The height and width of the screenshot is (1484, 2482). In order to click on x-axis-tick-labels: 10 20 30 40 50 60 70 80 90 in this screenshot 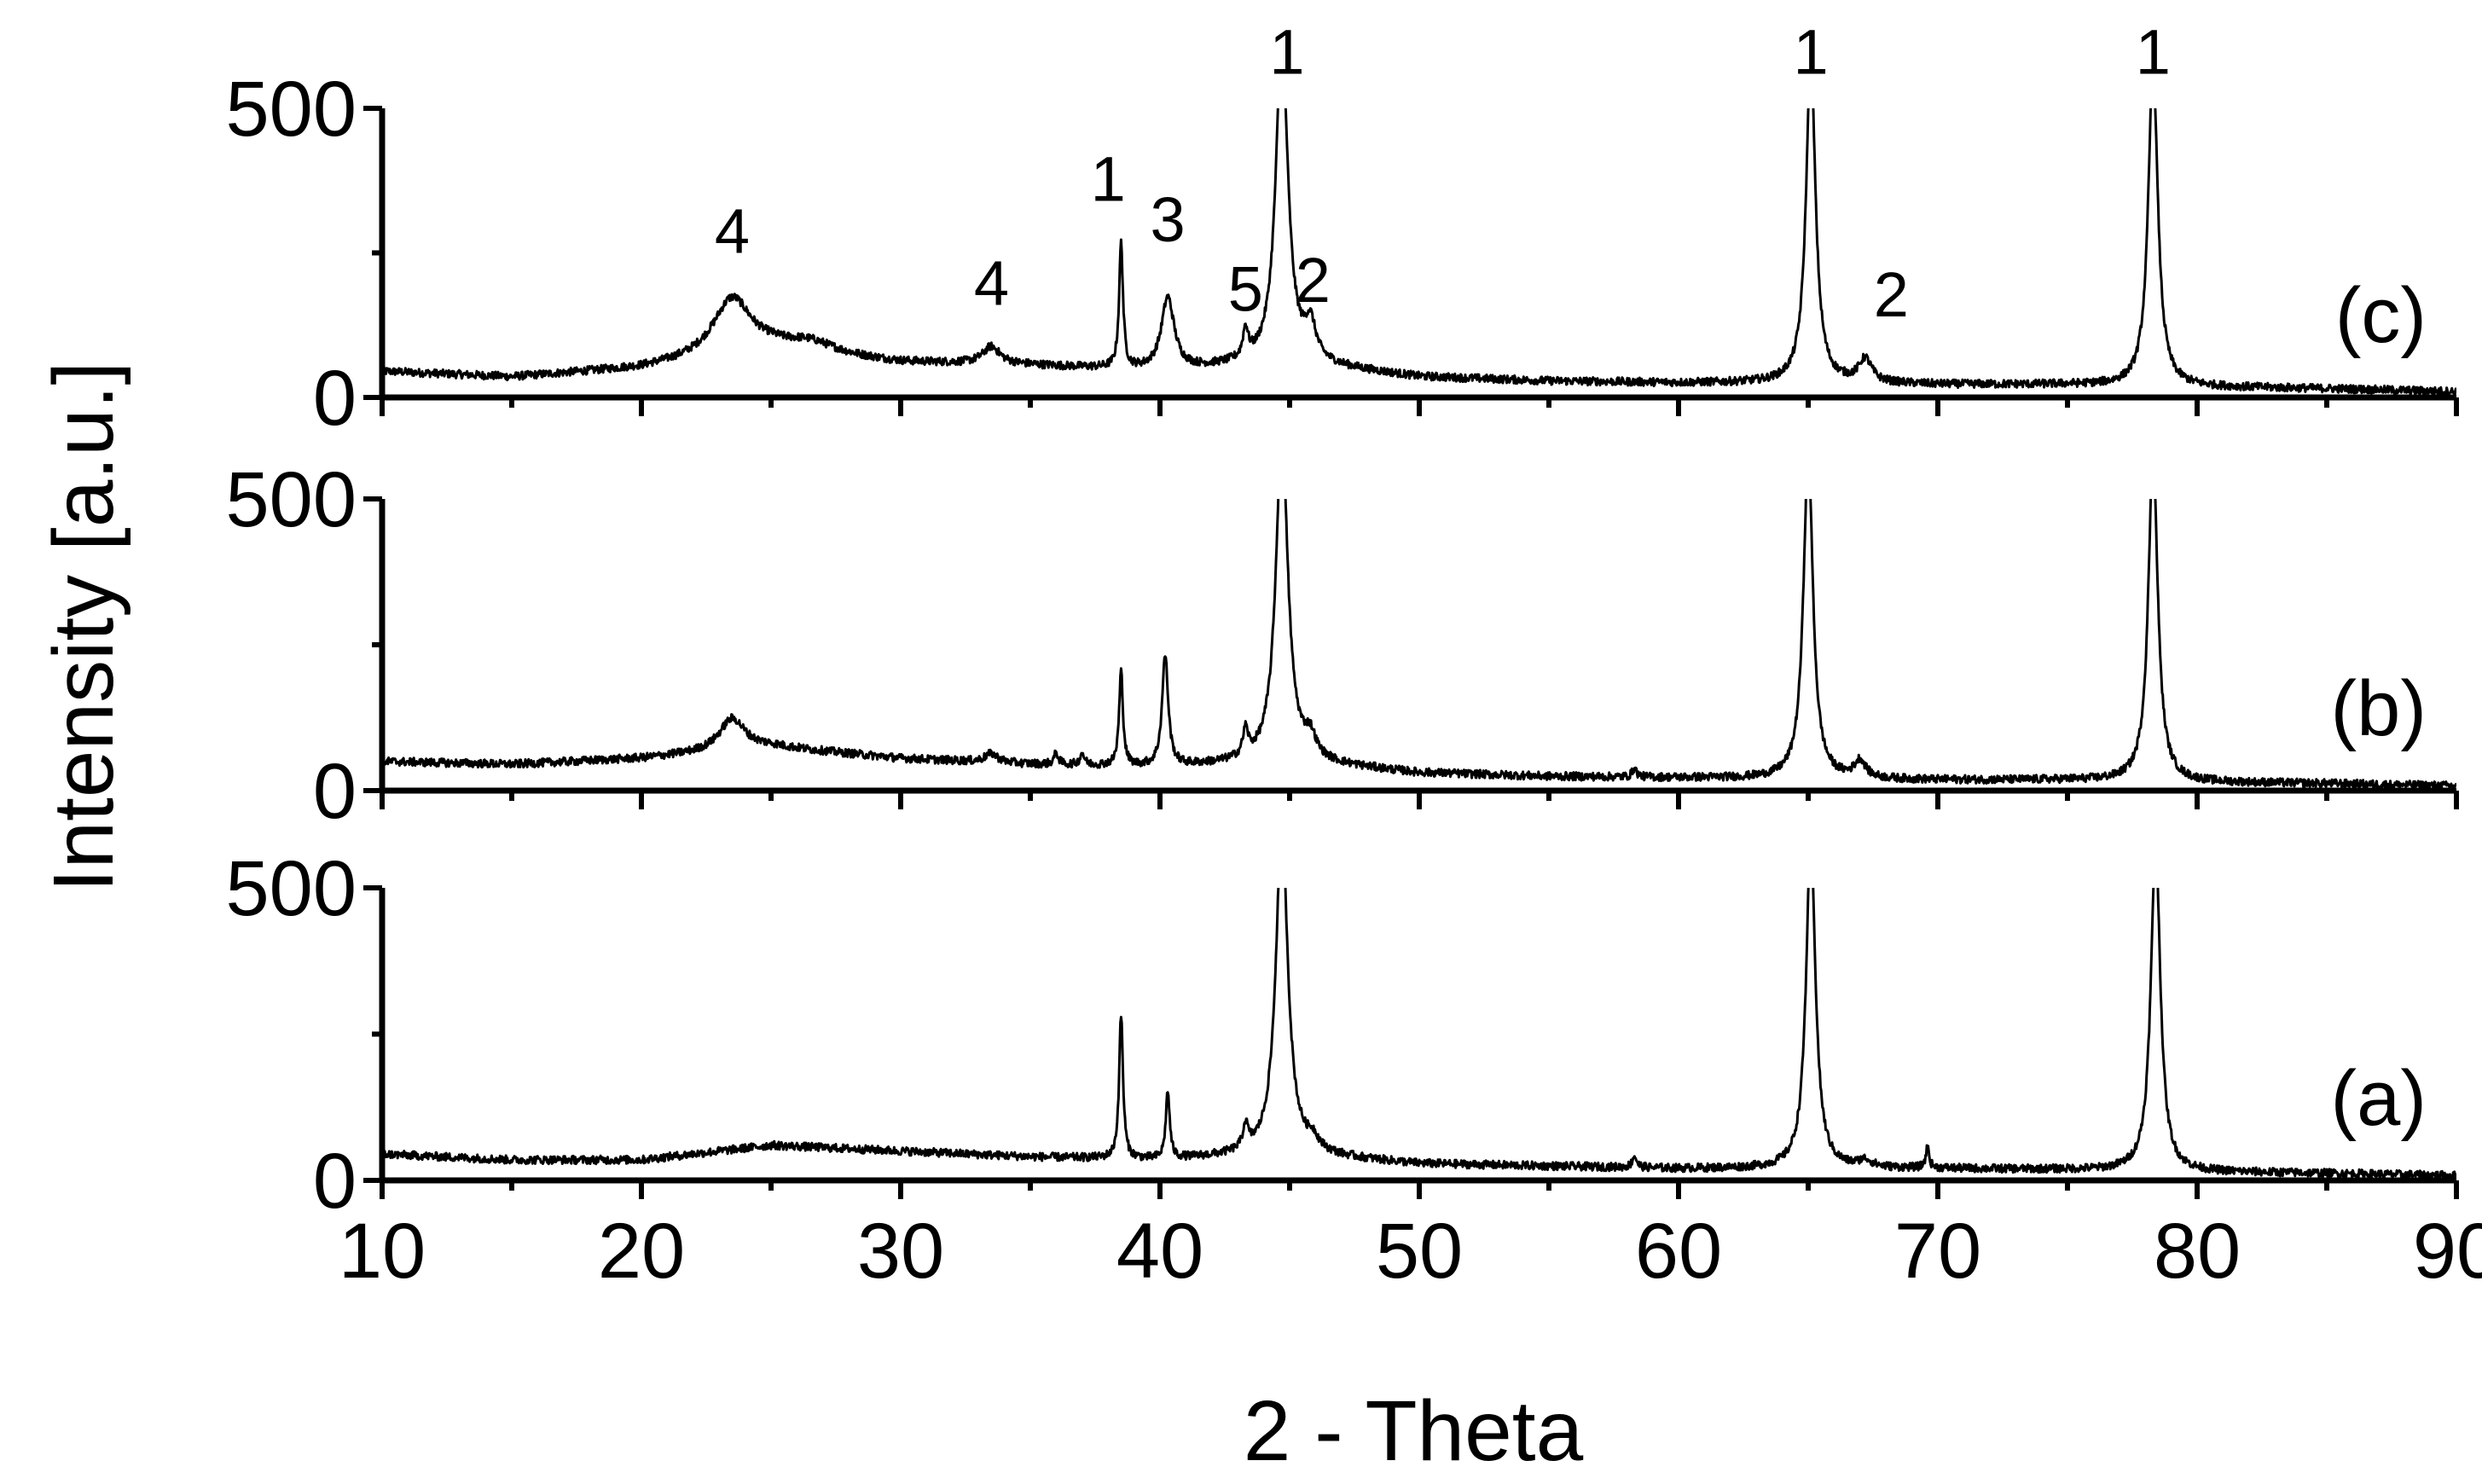, I will do `click(1410, 1251)`.